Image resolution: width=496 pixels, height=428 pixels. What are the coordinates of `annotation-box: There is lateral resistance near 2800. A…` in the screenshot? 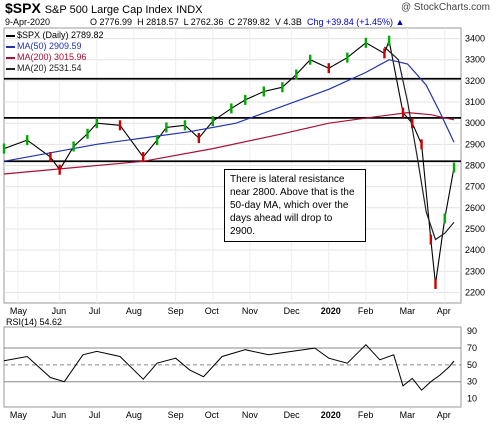 It's located at (295, 205).